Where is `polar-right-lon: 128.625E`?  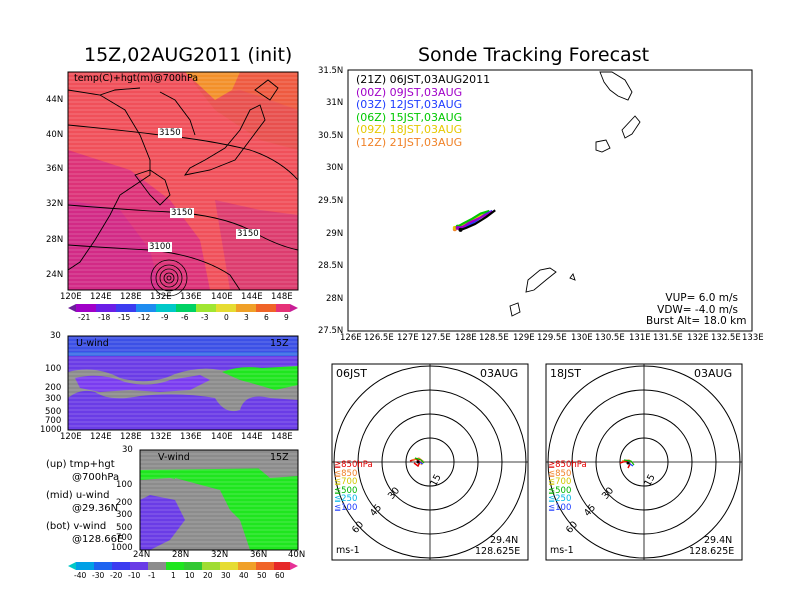
polar-right-lon: 128.625E is located at coordinates (712, 551).